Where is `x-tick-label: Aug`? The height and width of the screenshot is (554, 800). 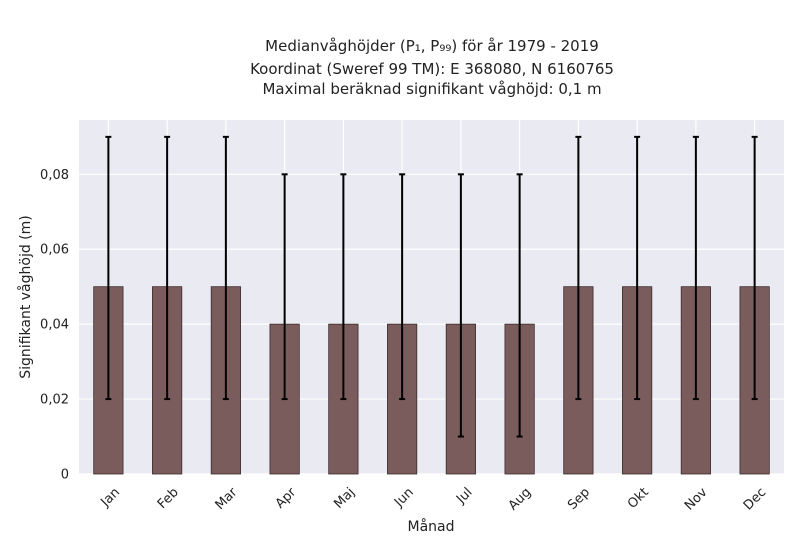
x-tick-label: Aug is located at coordinates (520, 499).